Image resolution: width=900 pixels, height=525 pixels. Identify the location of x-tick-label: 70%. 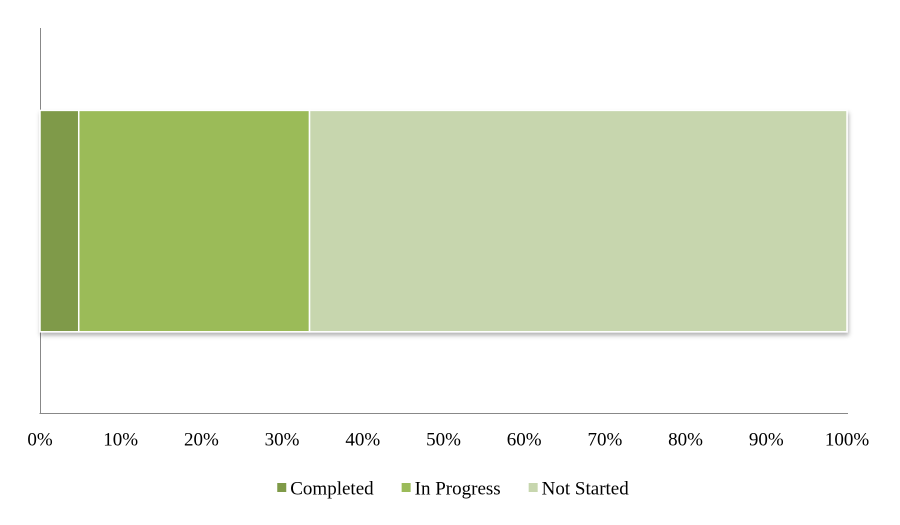
(604, 439).